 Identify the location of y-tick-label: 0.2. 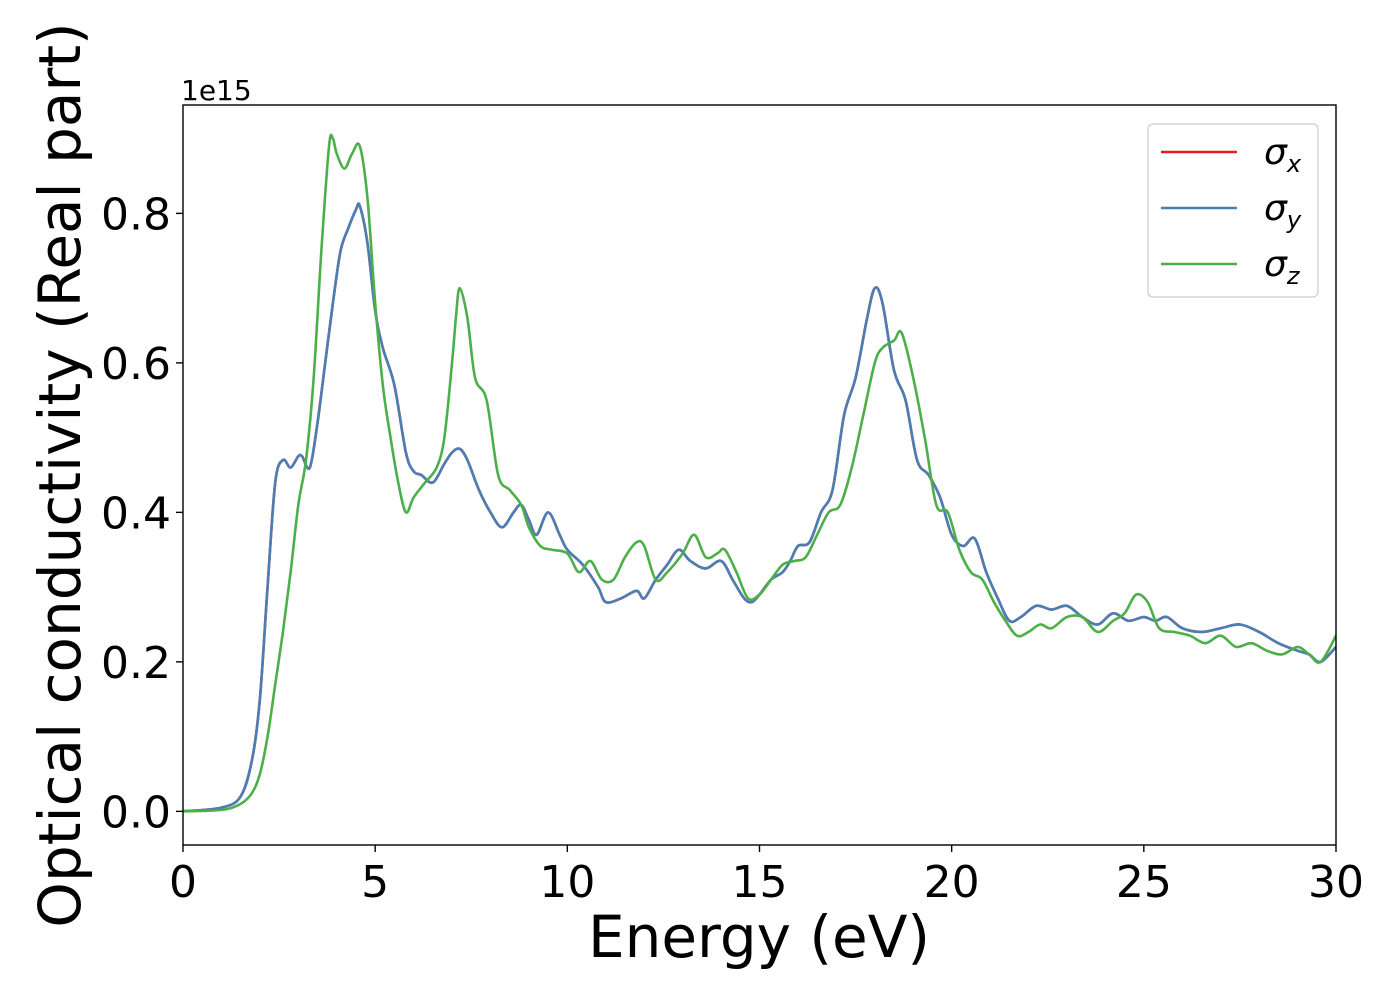
(136, 663).